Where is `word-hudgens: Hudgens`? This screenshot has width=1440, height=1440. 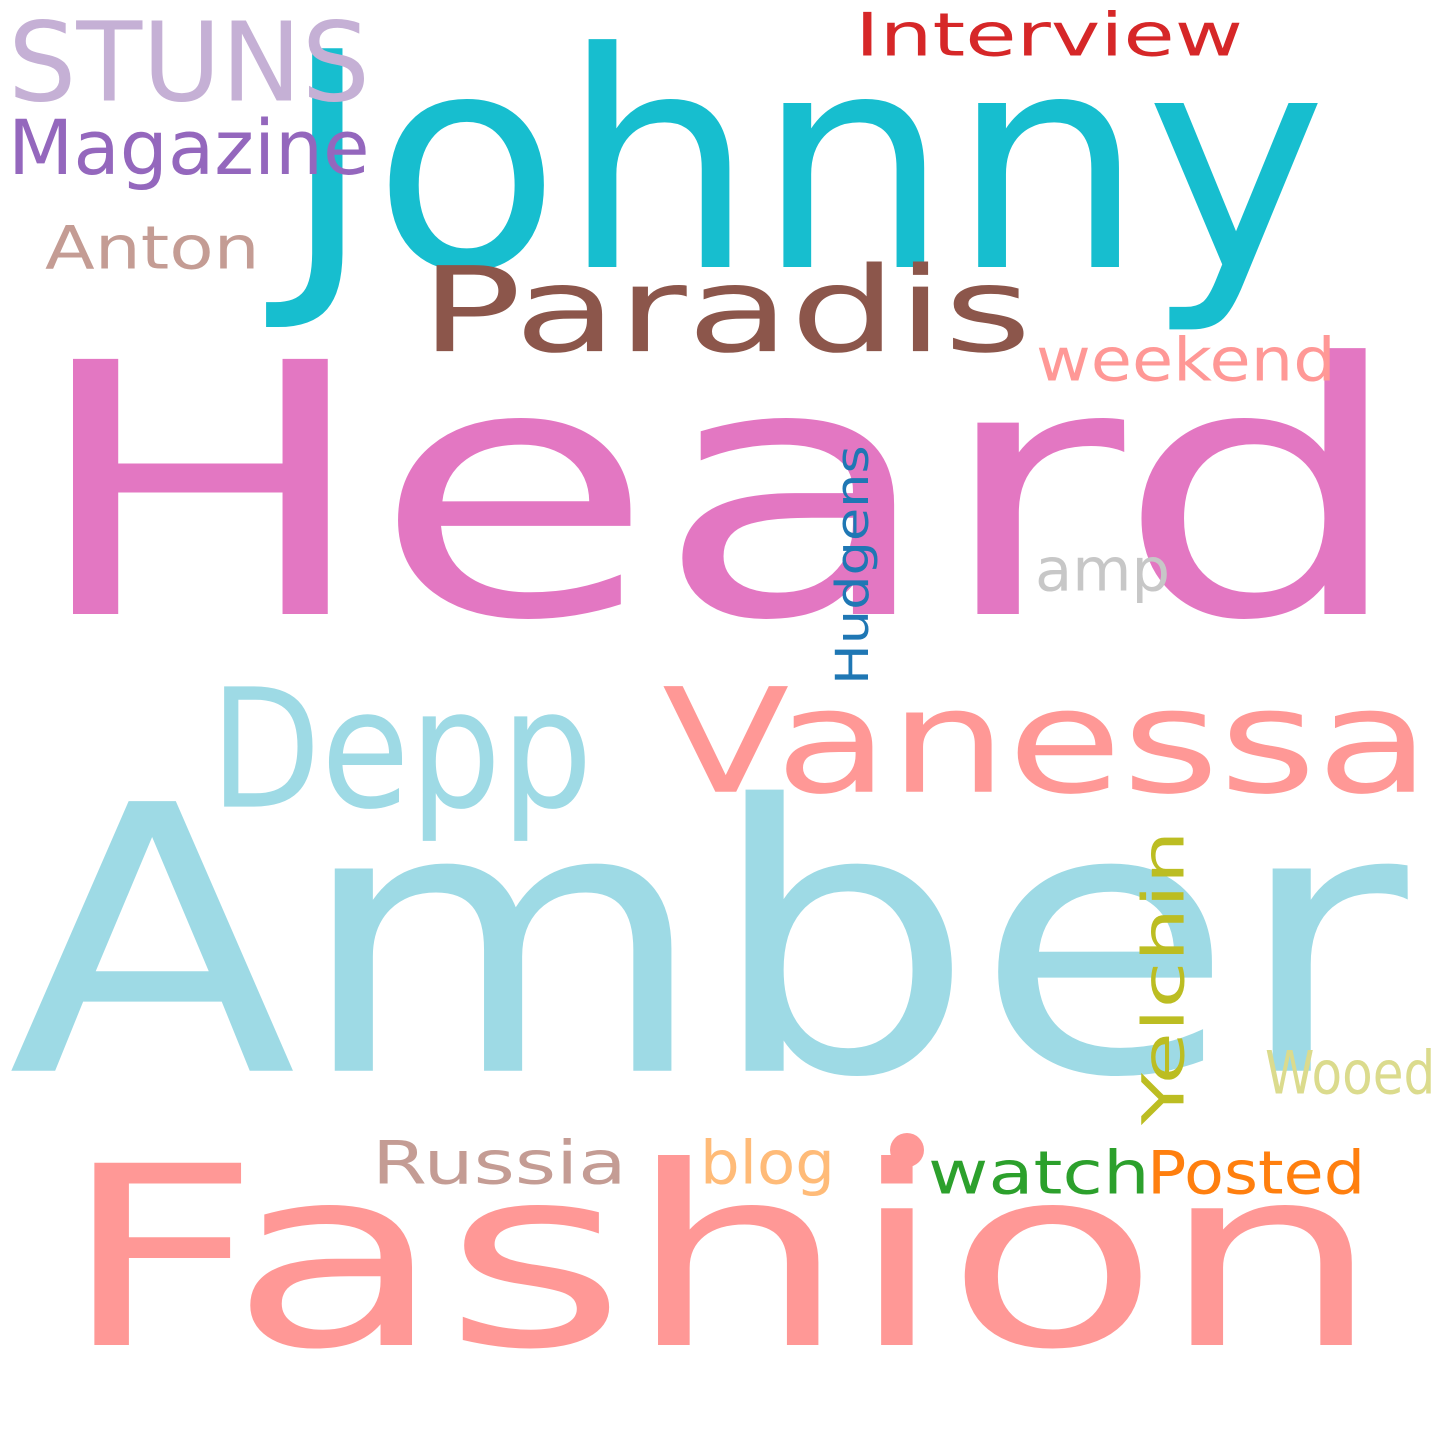 word-hudgens: Hudgens is located at coordinates (852, 565).